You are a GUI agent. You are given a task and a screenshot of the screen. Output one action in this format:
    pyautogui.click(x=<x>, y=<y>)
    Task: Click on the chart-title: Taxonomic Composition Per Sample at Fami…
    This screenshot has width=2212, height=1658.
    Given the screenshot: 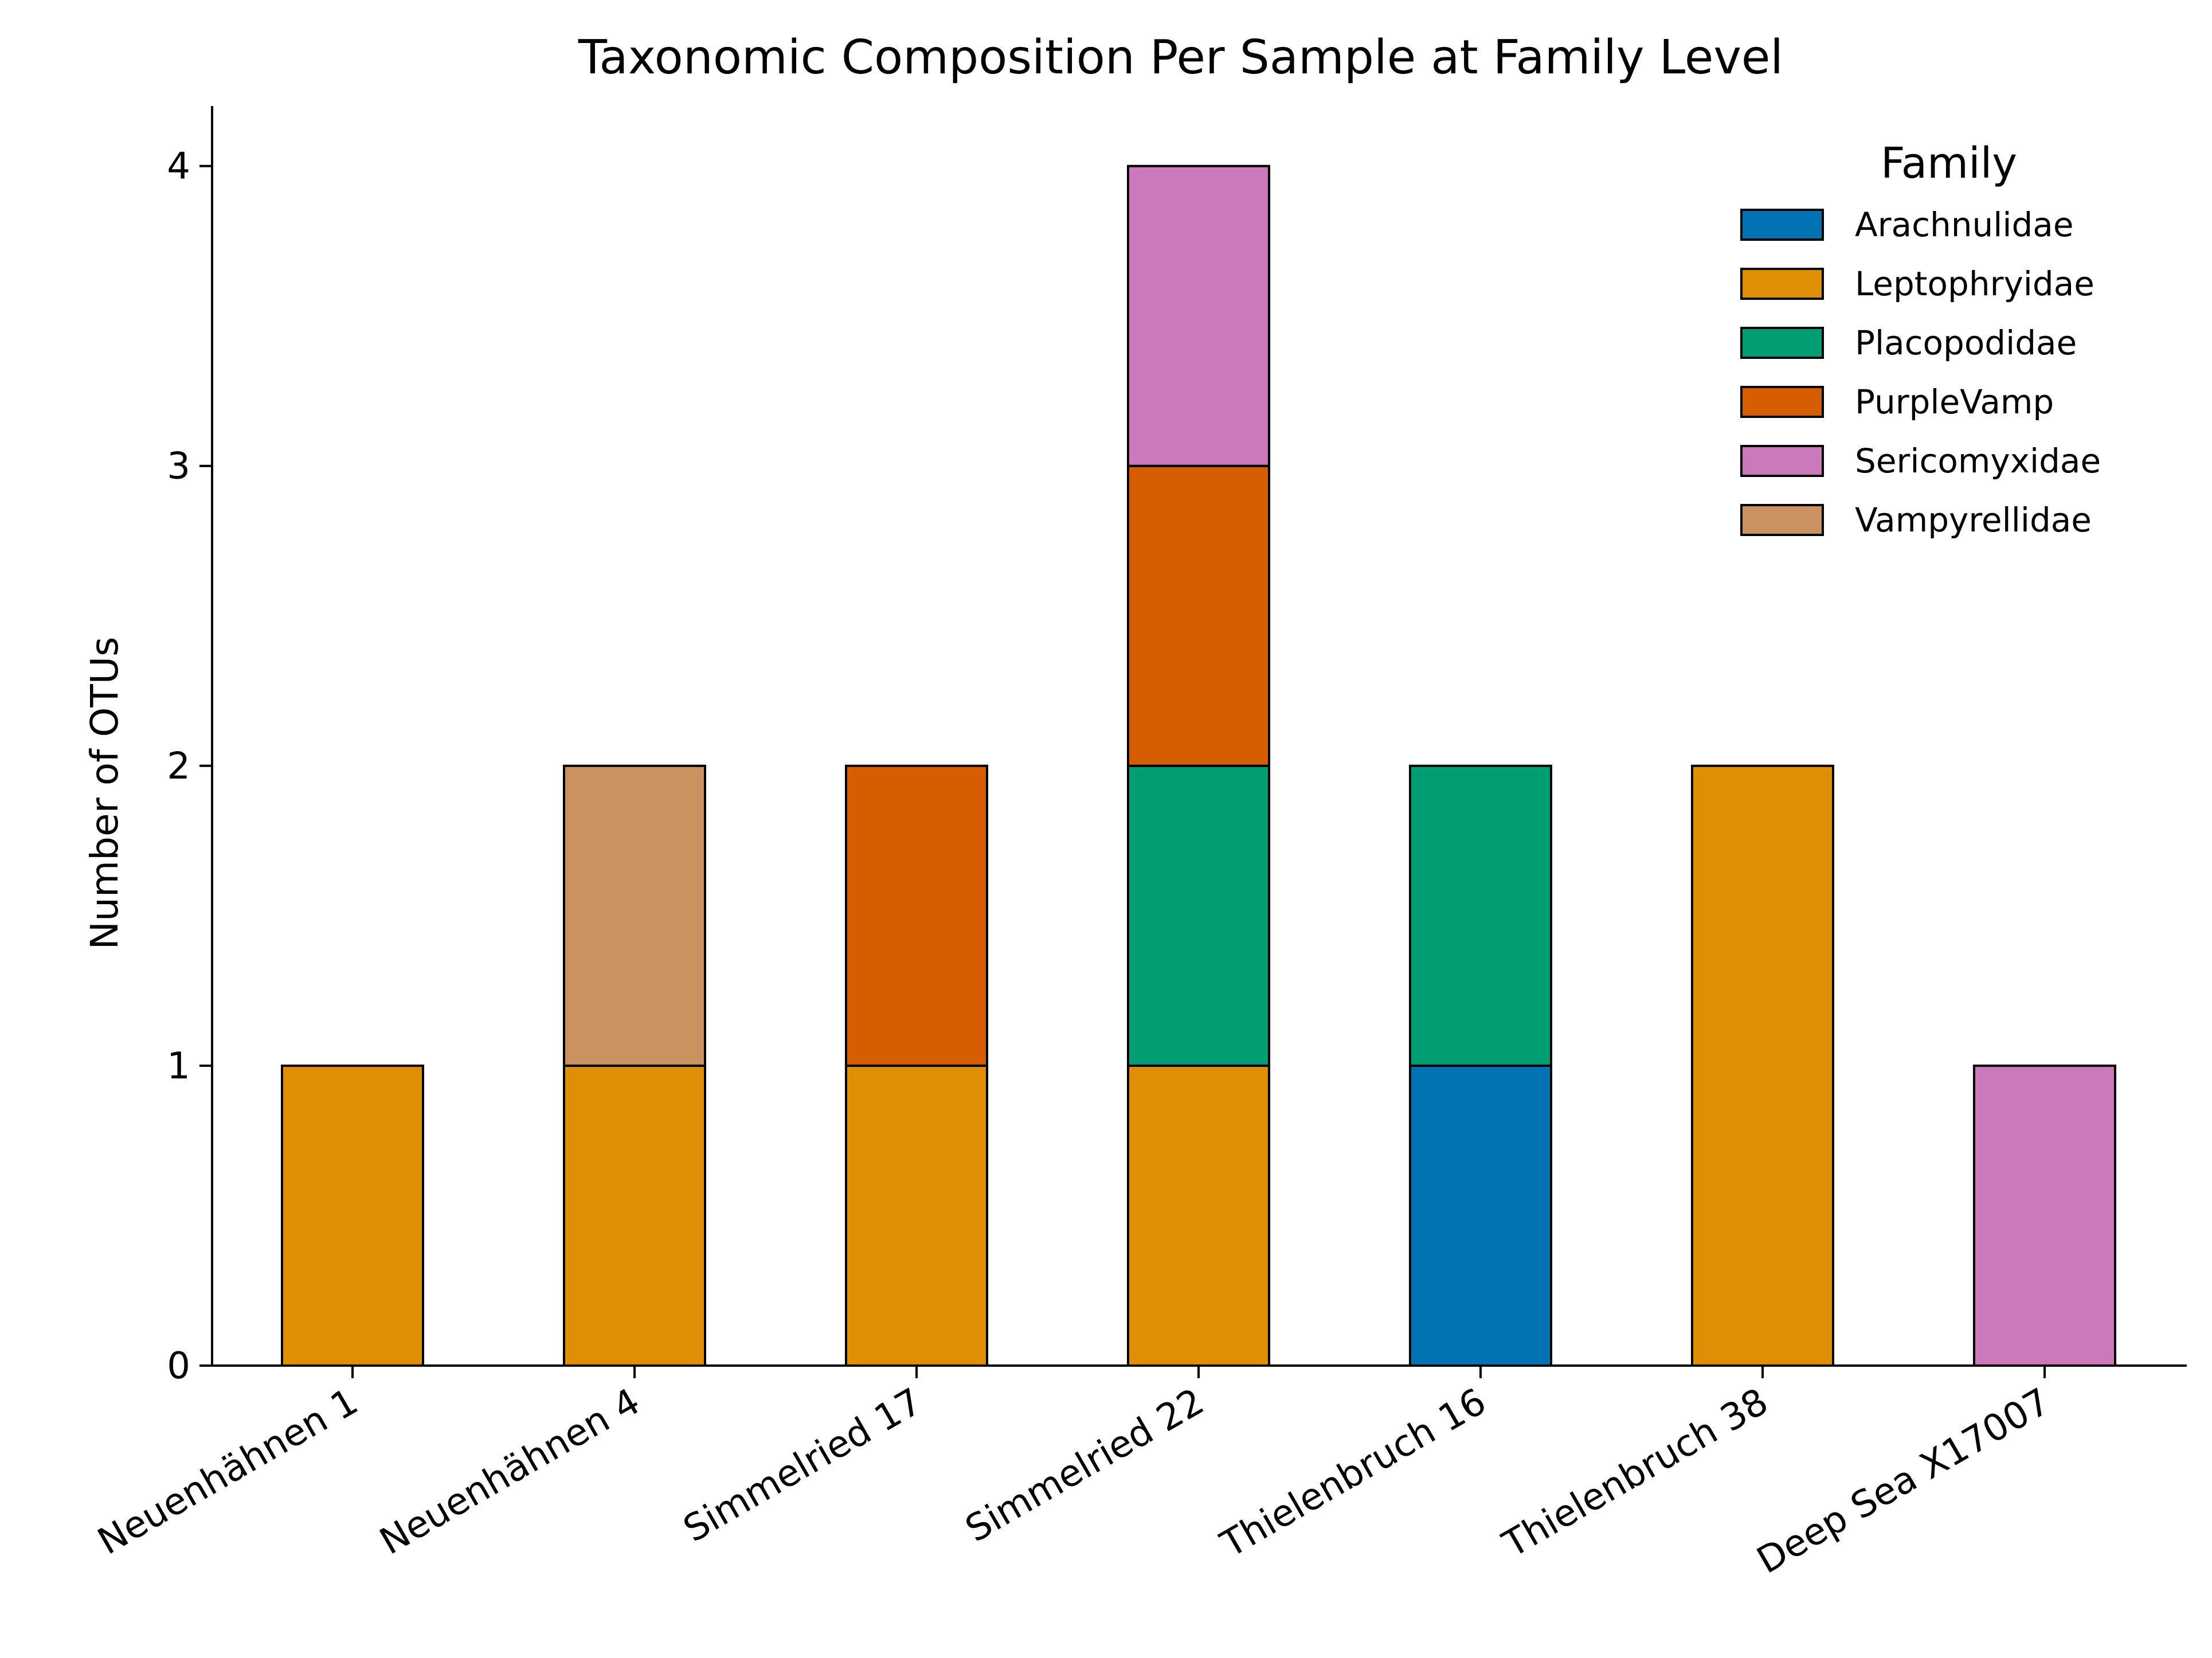 What is the action you would take?
    pyautogui.click(x=1181, y=57)
    